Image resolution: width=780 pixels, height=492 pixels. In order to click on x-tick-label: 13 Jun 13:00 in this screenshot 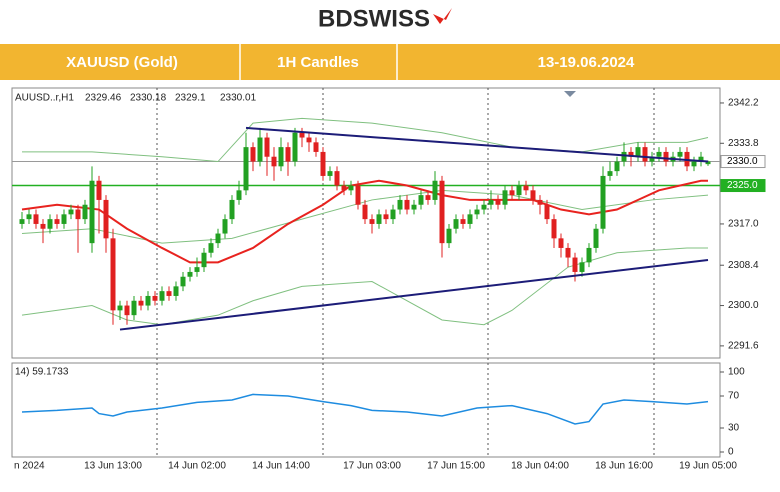, I will do `click(113, 466)`.